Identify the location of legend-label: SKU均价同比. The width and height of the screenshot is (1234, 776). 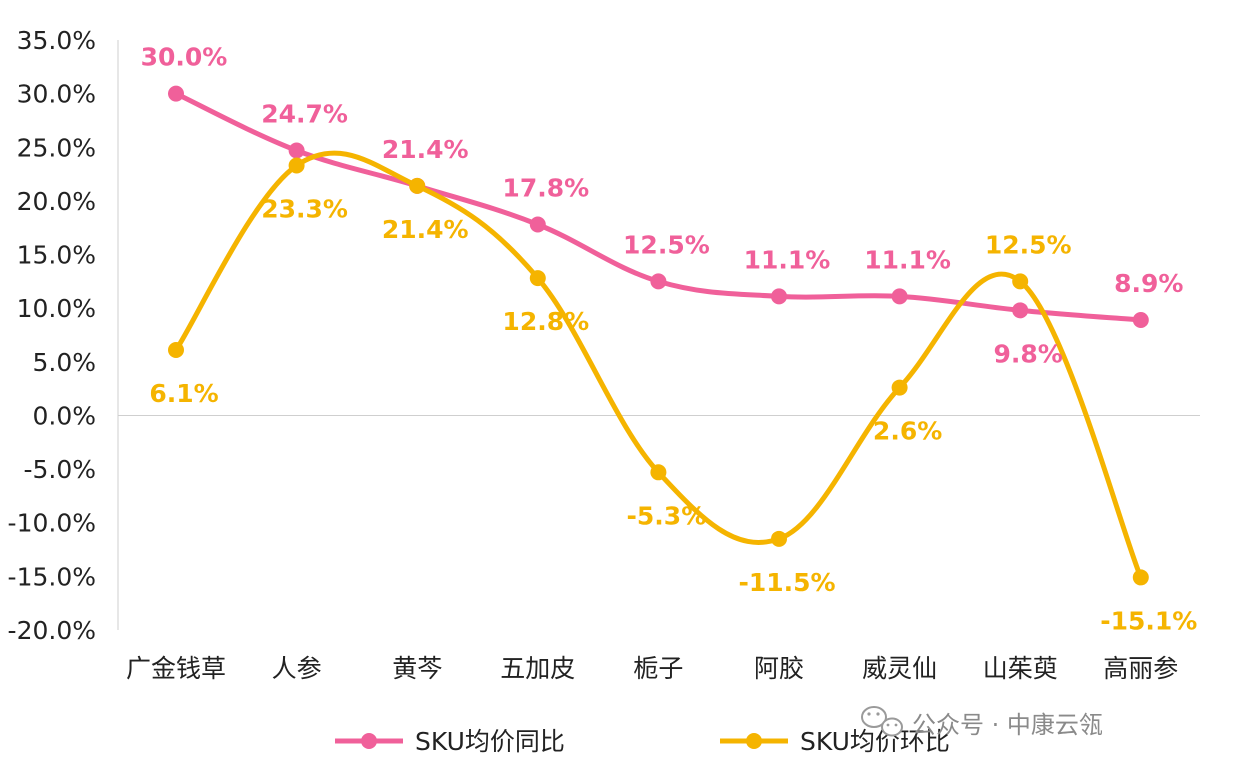
(490, 741).